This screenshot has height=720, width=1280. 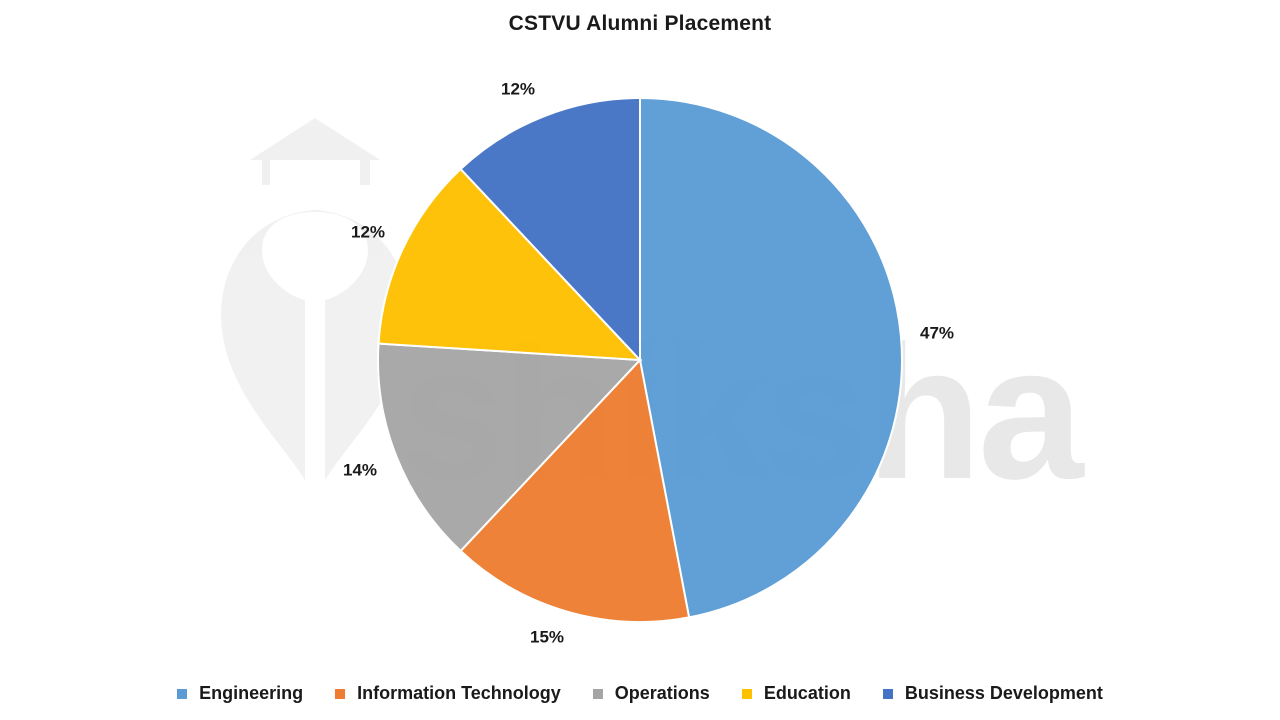 What do you see at coordinates (807, 693) in the screenshot?
I see `legend-label: Education` at bounding box center [807, 693].